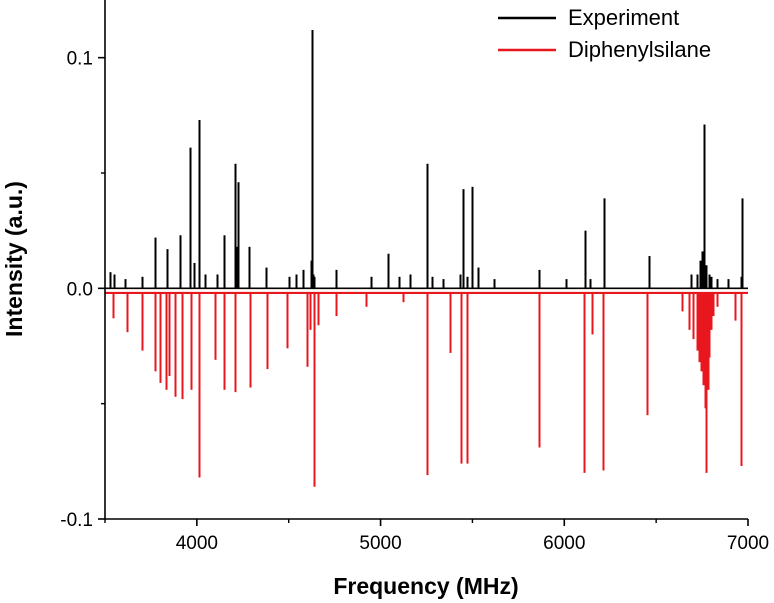 Image resolution: width=774 pixels, height=603 pixels. I want to click on y-tick-label: -0.1, so click(76, 520).